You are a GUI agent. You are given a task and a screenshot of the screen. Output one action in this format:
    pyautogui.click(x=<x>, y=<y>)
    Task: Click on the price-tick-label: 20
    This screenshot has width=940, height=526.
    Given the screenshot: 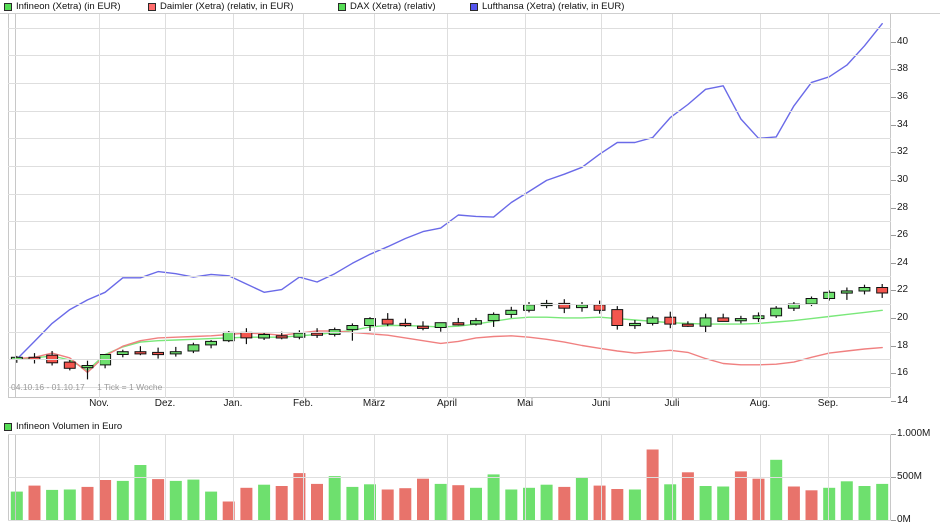 What is the action you would take?
    pyautogui.click(x=903, y=318)
    